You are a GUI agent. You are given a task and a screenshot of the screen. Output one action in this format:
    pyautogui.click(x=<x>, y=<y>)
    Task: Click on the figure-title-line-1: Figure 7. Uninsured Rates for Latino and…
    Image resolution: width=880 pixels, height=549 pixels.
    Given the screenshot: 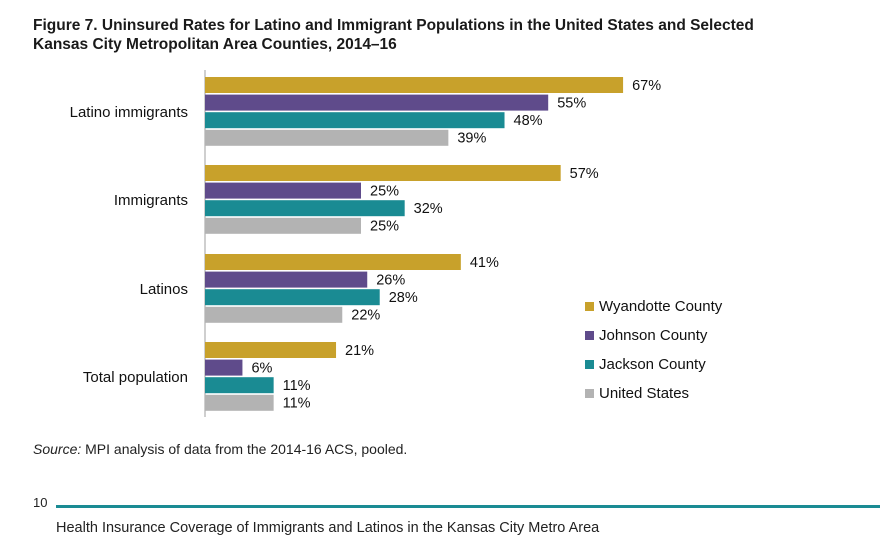 What is the action you would take?
    pyautogui.click(x=393, y=25)
    